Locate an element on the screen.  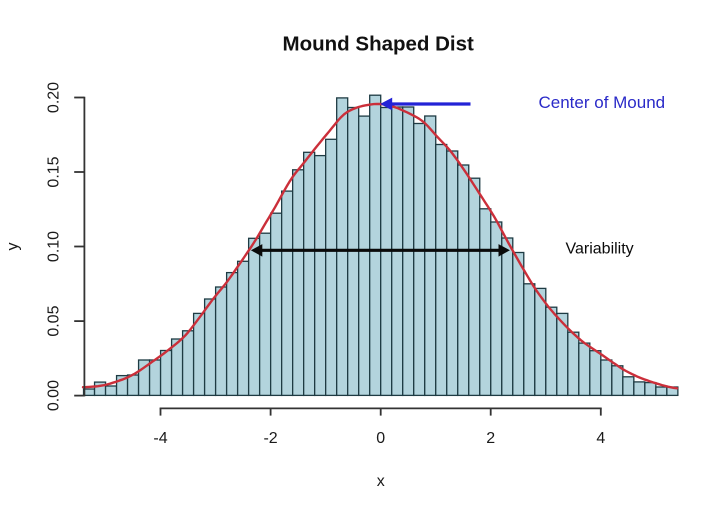
svg-text: -2 is located at coordinates (270, 438).